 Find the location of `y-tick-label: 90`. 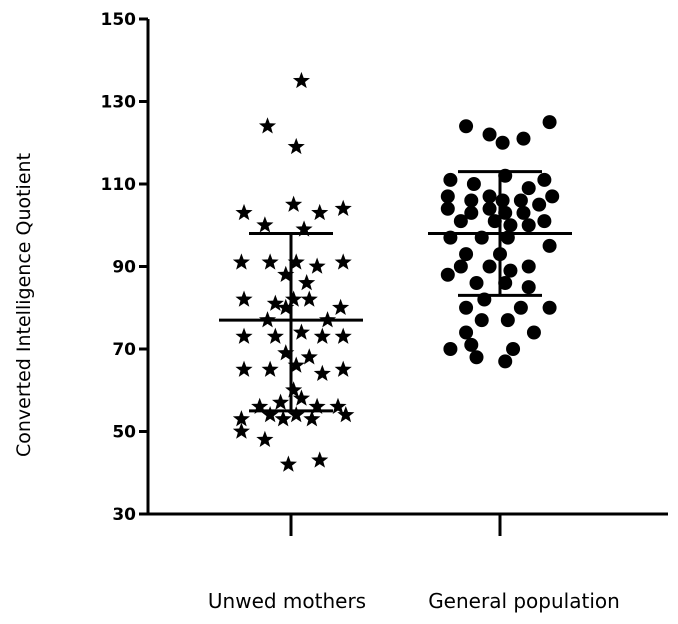

y-tick-label: 90 is located at coordinates (124, 268).